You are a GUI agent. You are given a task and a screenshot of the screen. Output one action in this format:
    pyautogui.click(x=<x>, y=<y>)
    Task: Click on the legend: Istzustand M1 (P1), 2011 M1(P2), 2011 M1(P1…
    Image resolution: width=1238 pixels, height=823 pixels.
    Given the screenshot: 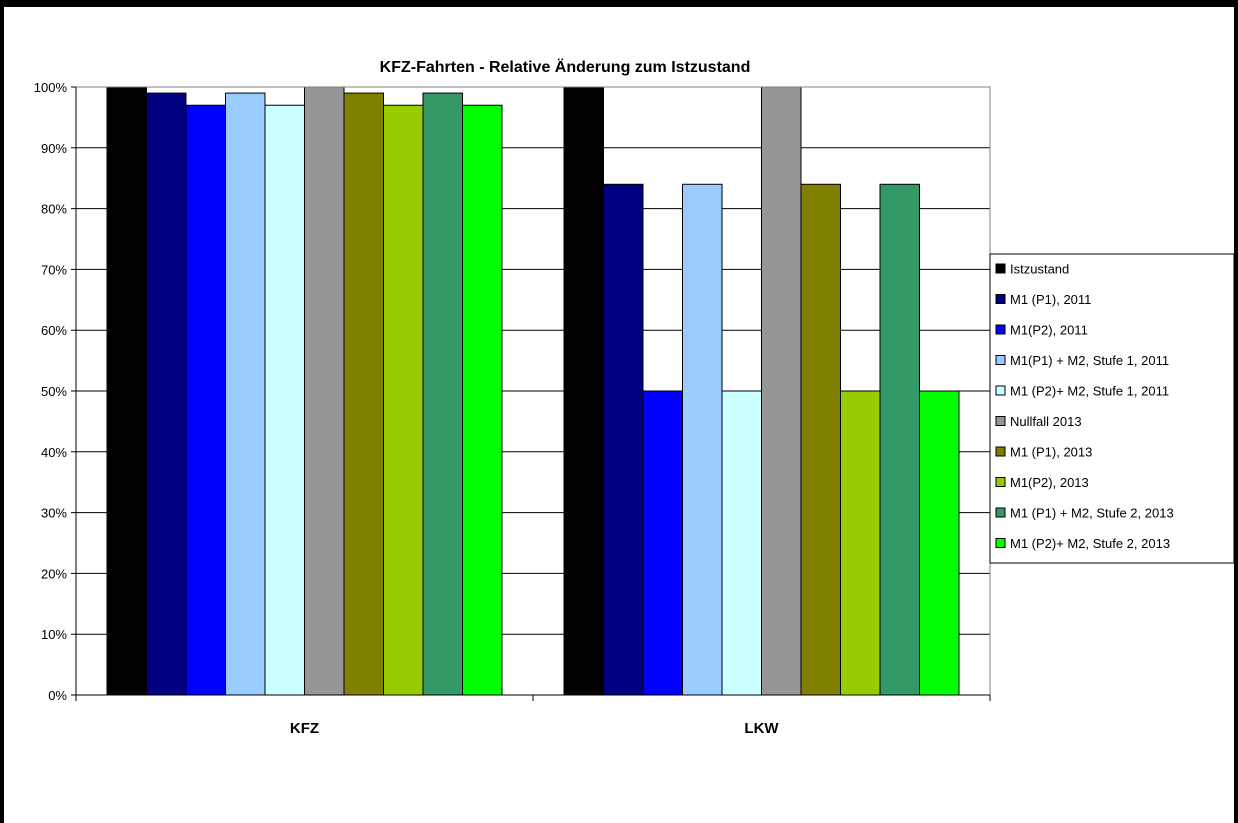 What is the action you would take?
    pyautogui.click(x=1112, y=408)
    